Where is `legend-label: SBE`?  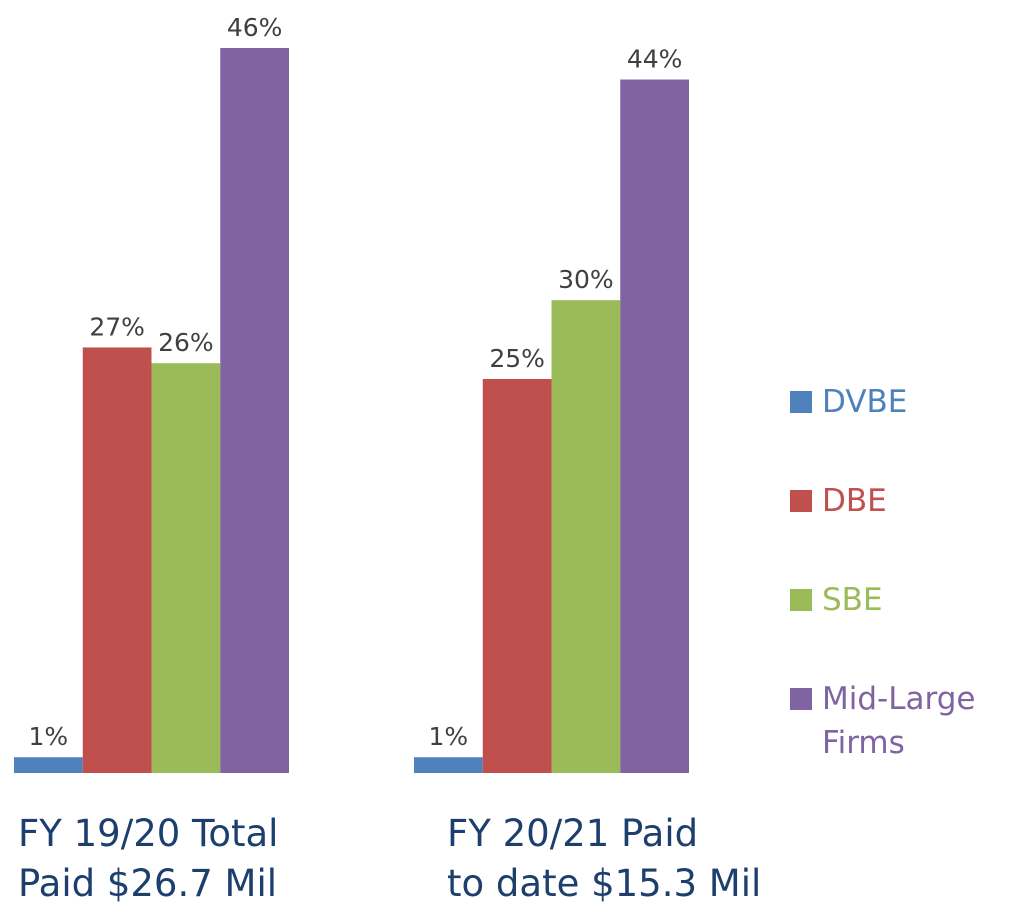
legend-label: SBE is located at coordinates (852, 600).